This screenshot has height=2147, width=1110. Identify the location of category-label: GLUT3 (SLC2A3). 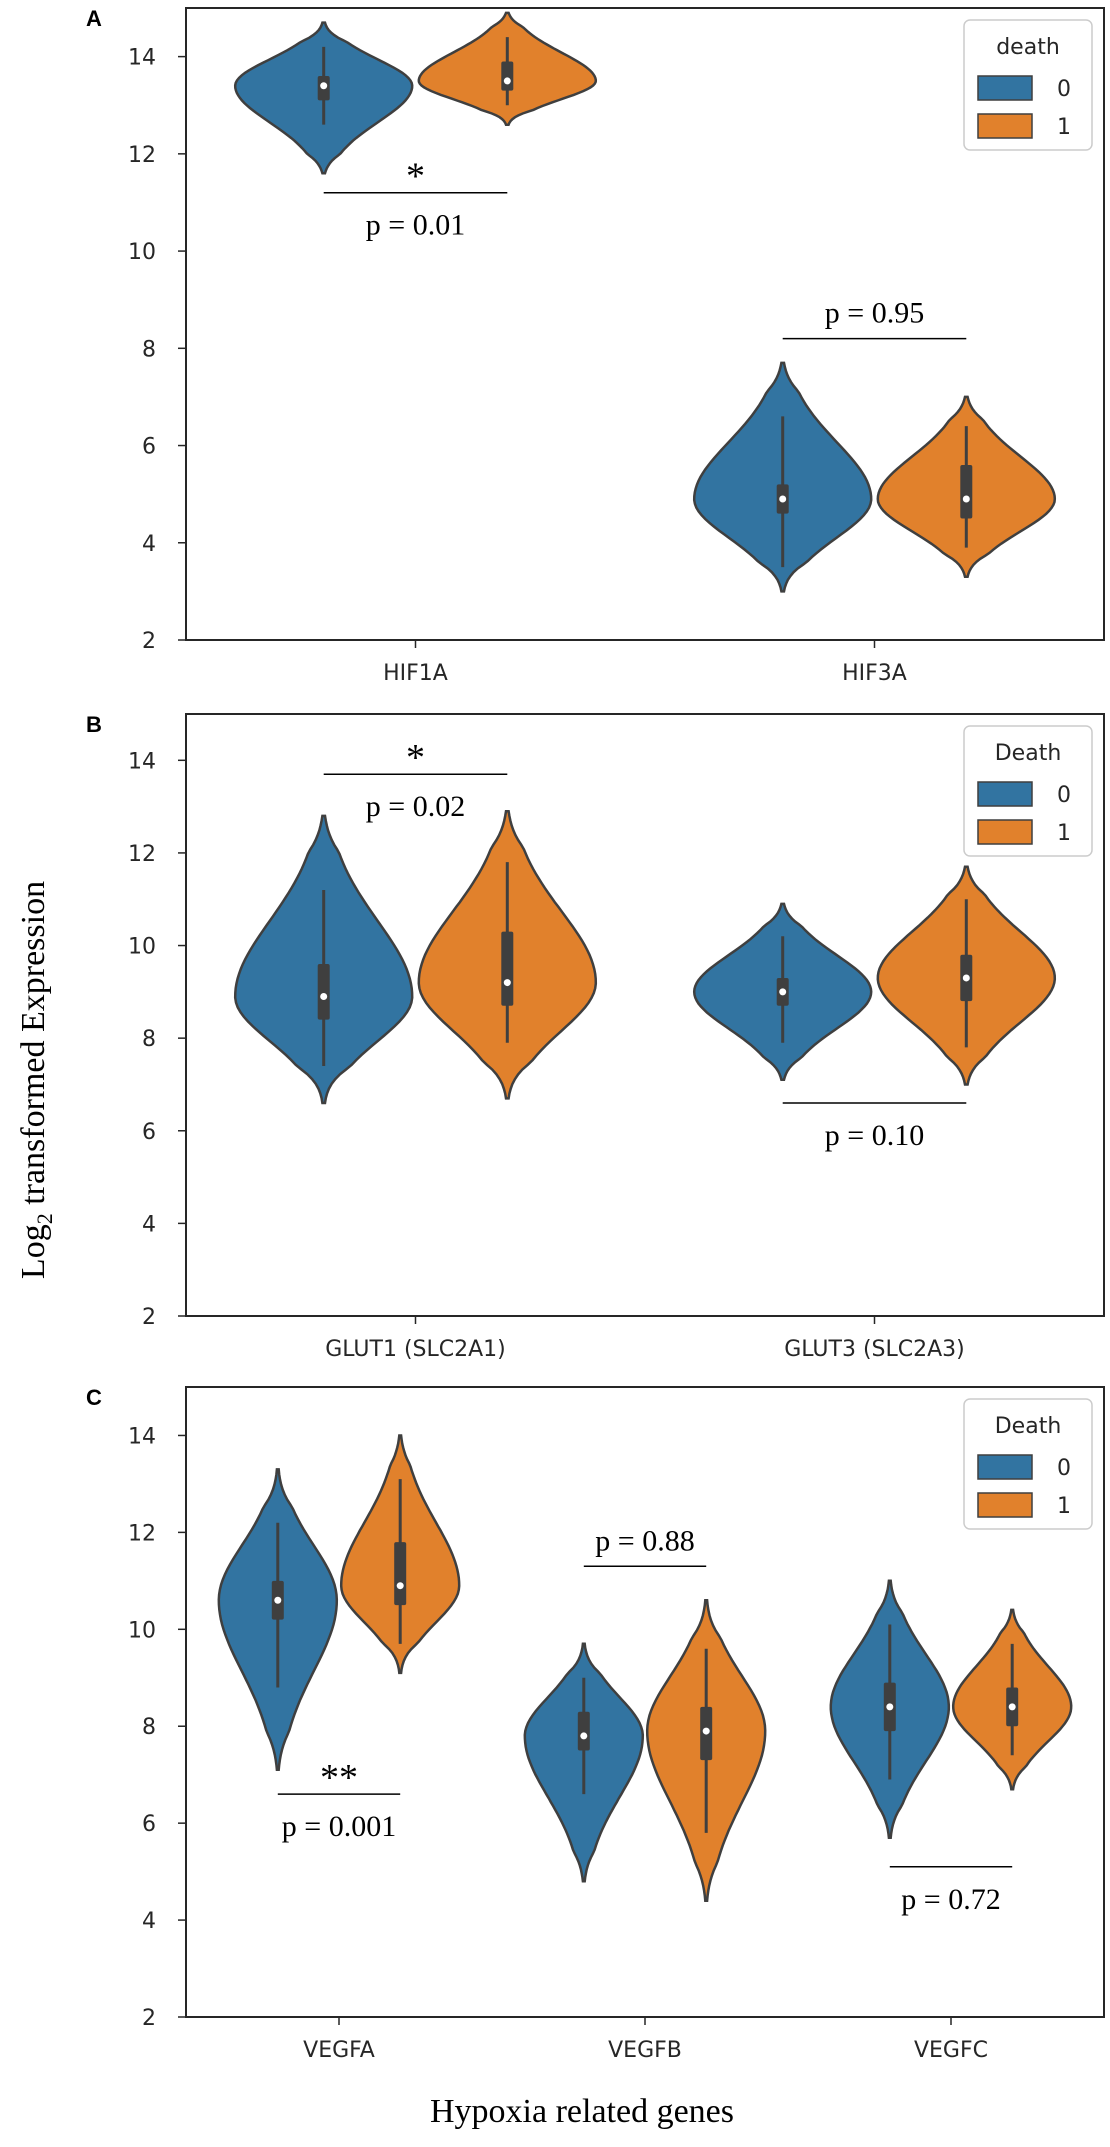
(874, 1349).